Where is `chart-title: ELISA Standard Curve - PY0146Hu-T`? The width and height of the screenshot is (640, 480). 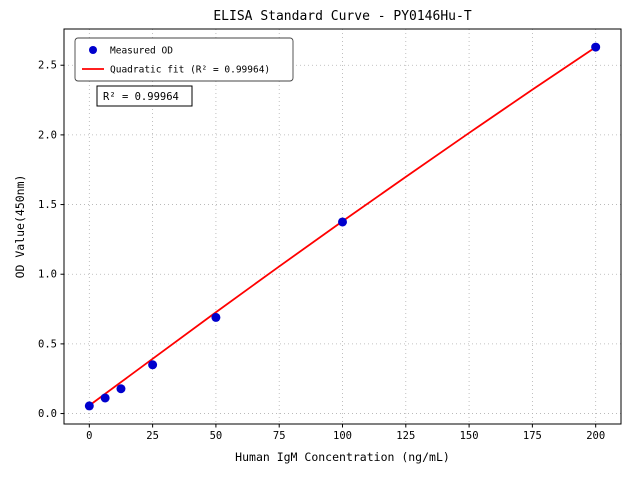 chart-title: ELISA Standard Curve - PY0146Hu-T is located at coordinates (342, 16).